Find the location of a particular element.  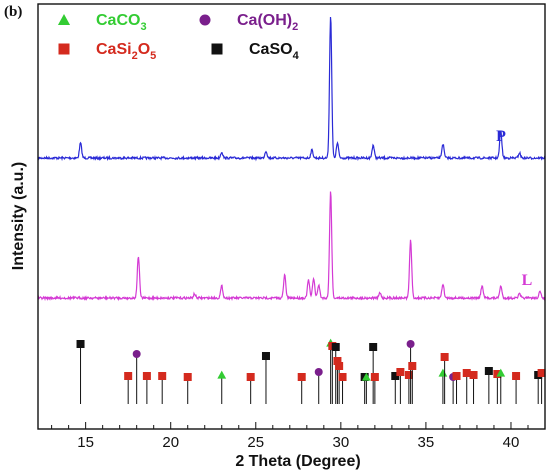

legend-marker-Ca(OH)2 is located at coordinates (205, 20).